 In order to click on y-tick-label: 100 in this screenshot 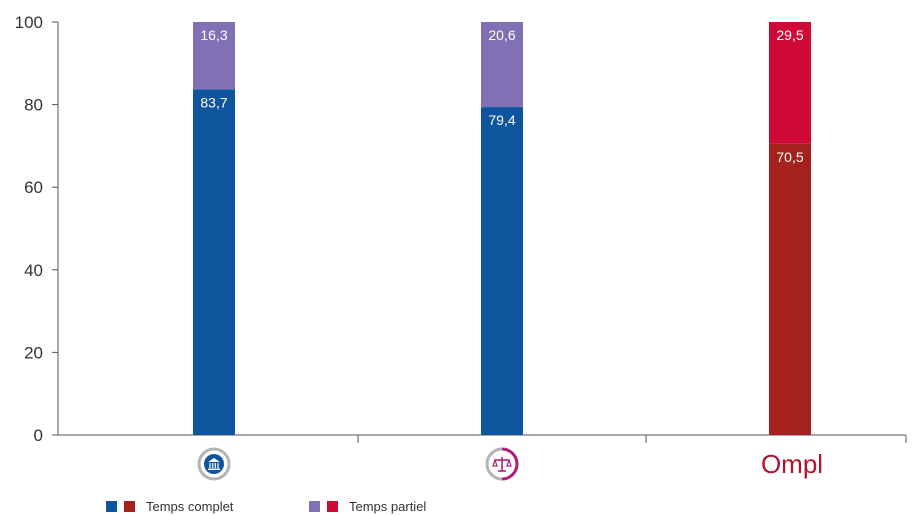, I will do `click(29, 22)`.